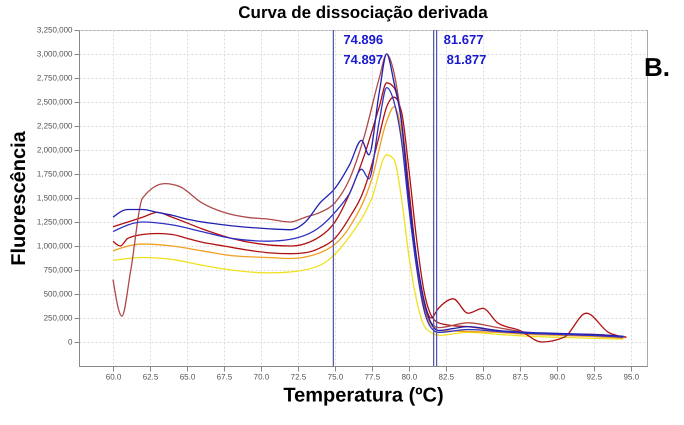 Image resolution: width=684 pixels, height=425 pixels. Describe the element at coordinates (410, 377) in the screenshot. I see `x-tick-label: 80.0` at that location.